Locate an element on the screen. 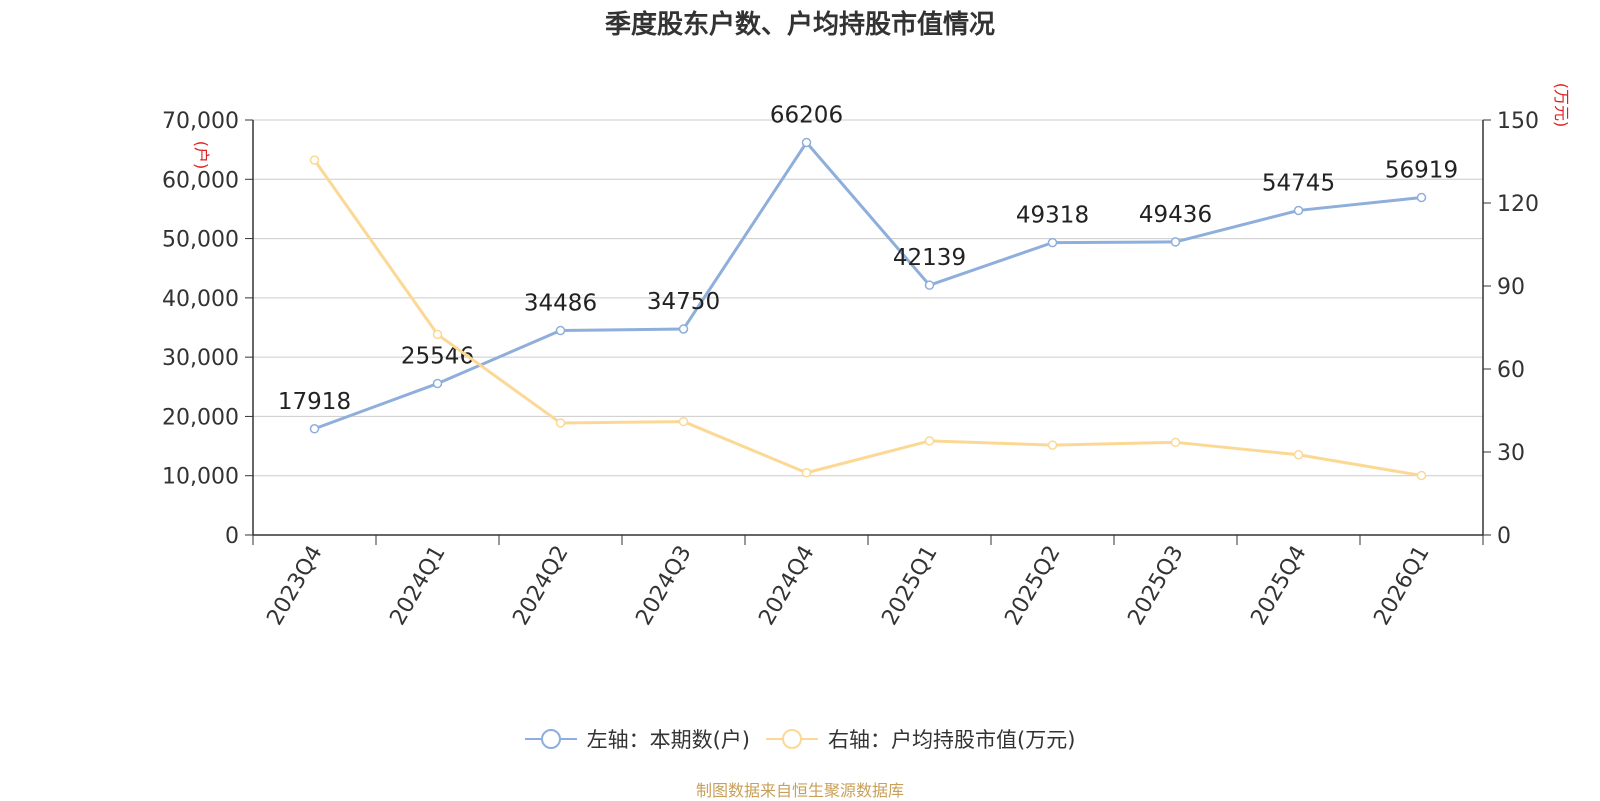  data-label: 25546 is located at coordinates (437, 357).